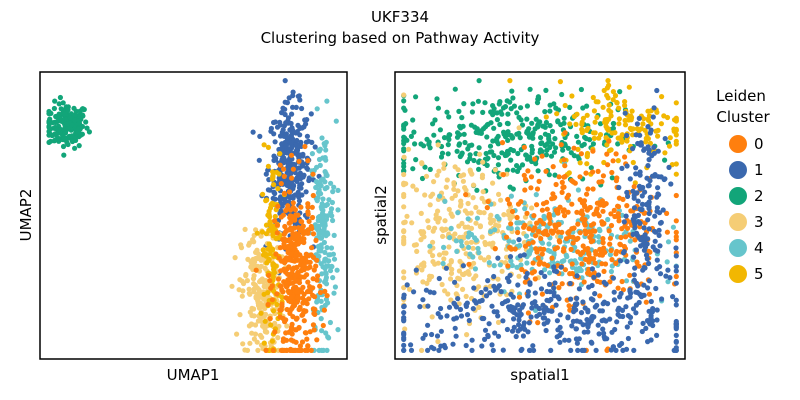  Describe the element at coordinates (193, 375) in the screenshot. I see `umap-xlabel: UMAP1` at that location.